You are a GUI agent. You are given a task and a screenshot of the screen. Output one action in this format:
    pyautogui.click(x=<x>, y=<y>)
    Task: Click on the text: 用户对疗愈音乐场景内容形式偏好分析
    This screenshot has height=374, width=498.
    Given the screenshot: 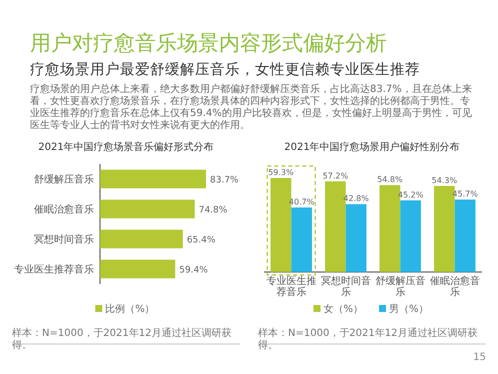 What is the action you would take?
    pyautogui.click(x=208, y=43)
    